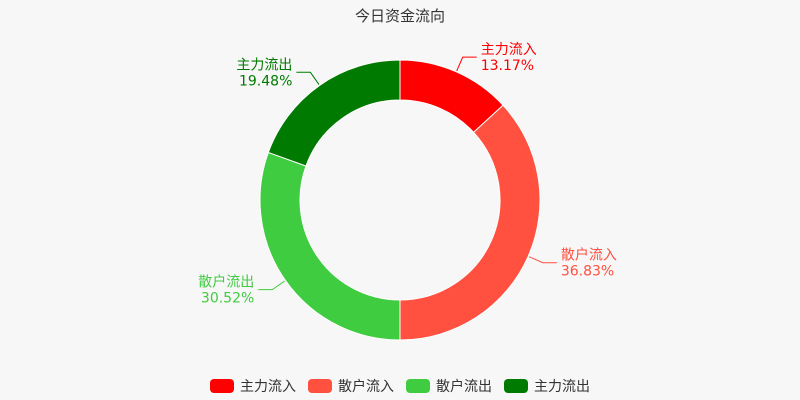 The width and height of the screenshot is (800, 400). I want to click on legend-label: 主力流出, so click(562, 387).